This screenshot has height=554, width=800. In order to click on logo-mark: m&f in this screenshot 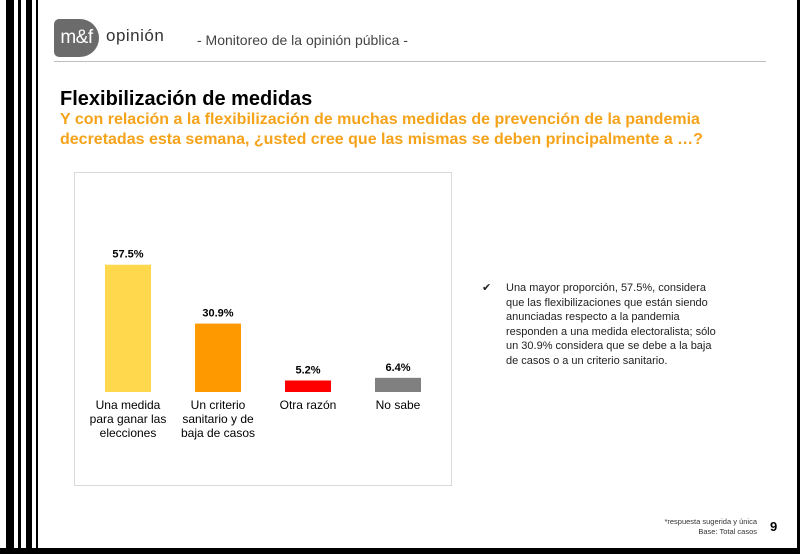, I will do `click(76, 38)`.